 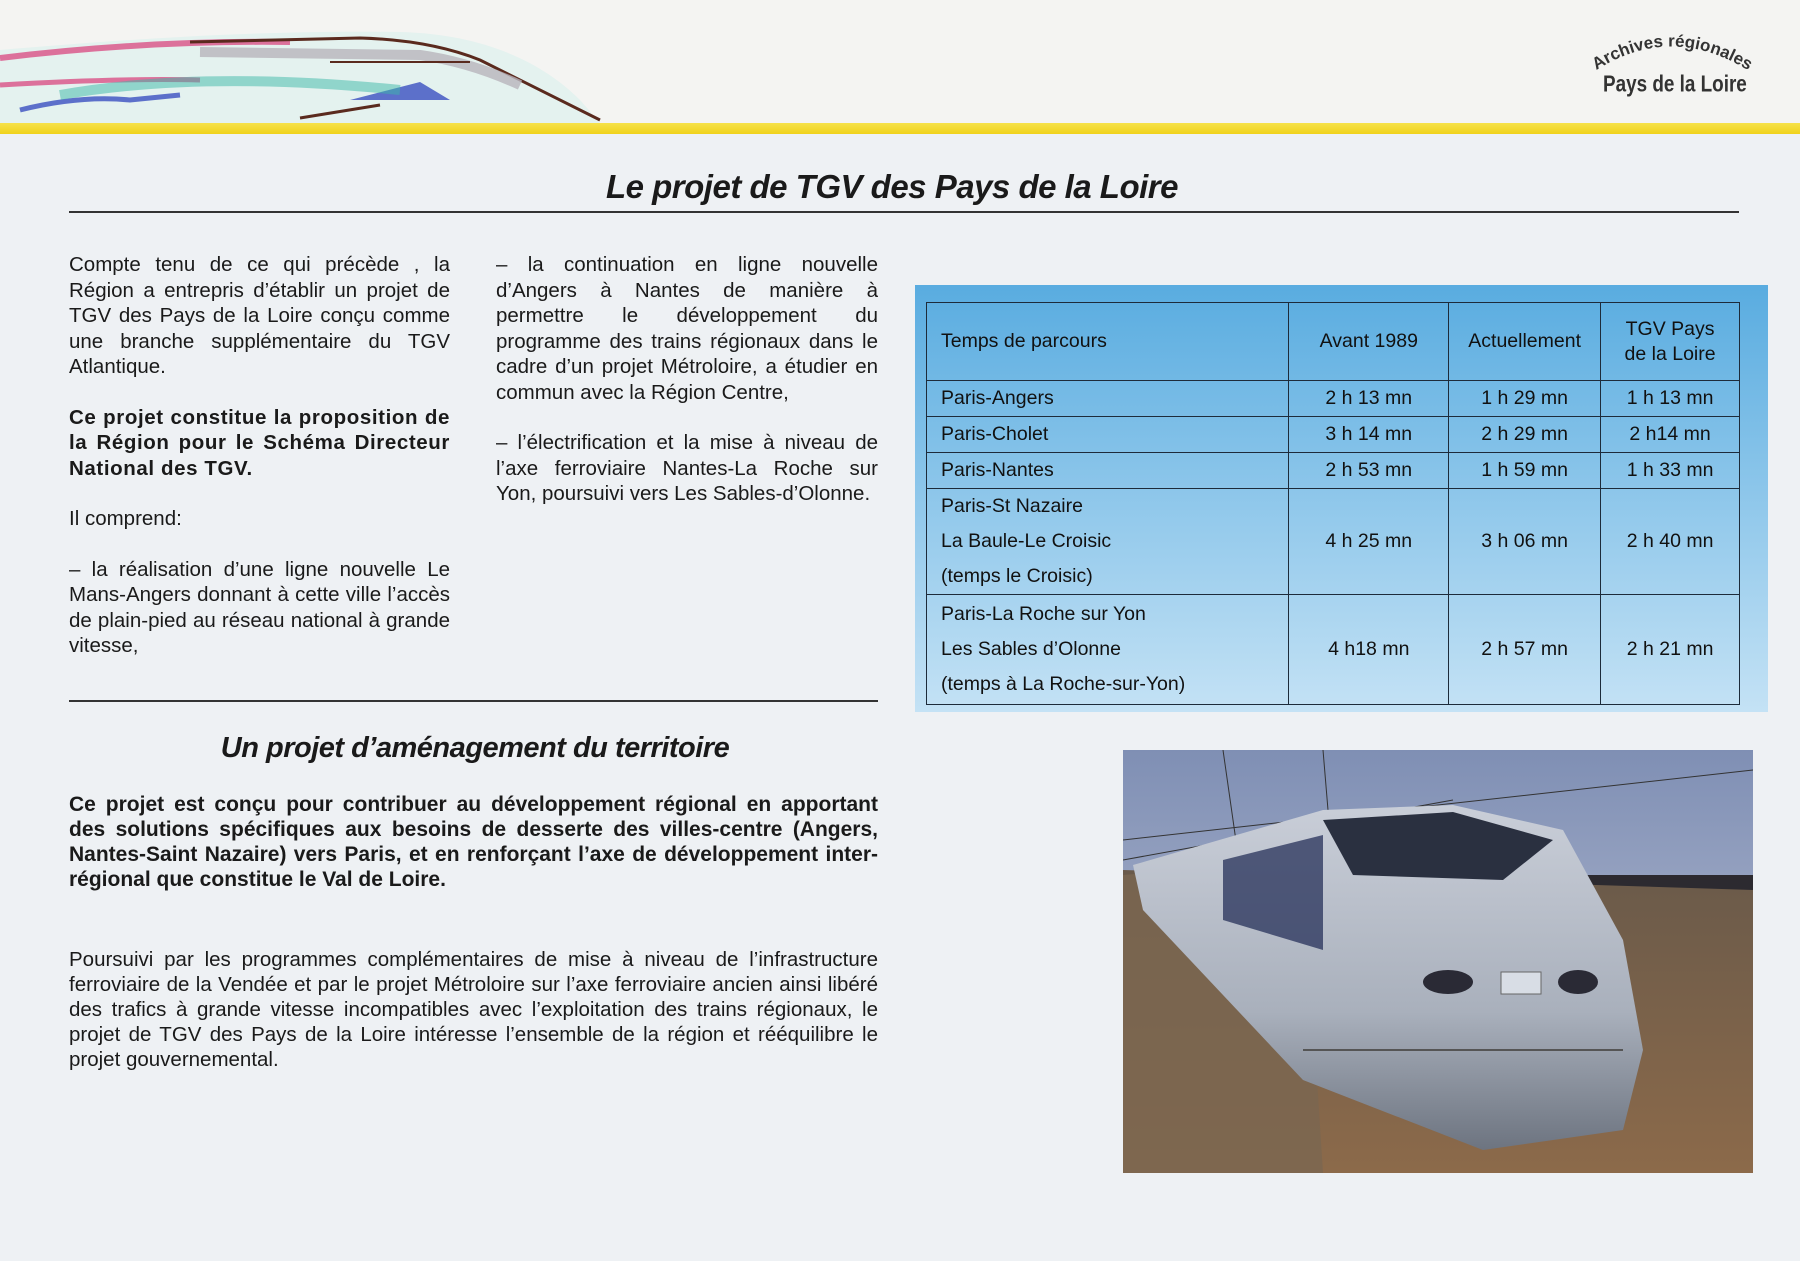 I want to click on header-currently: Actuellement, so click(x=1525, y=341).